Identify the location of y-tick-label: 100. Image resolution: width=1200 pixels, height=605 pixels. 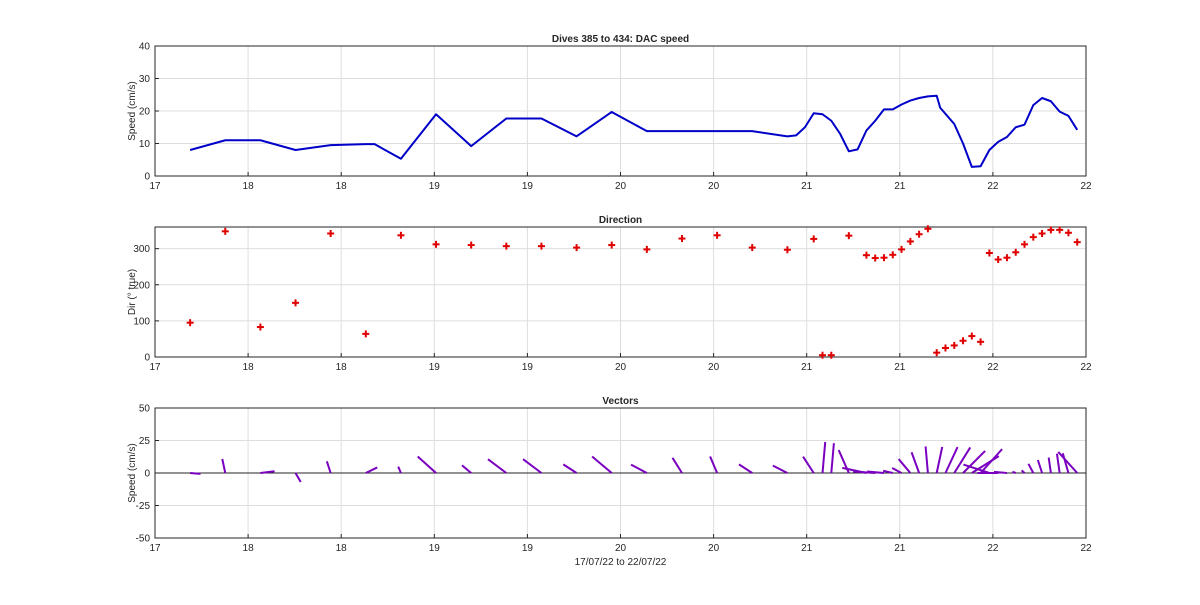
(141, 321).